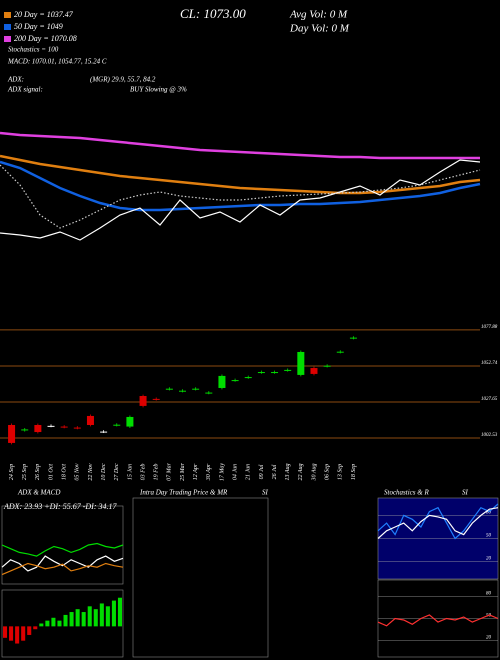  What do you see at coordinates (301, 471) in the screenshot?
I see `x-tick-label: 22 Aug` at bounding box center [301, 471].